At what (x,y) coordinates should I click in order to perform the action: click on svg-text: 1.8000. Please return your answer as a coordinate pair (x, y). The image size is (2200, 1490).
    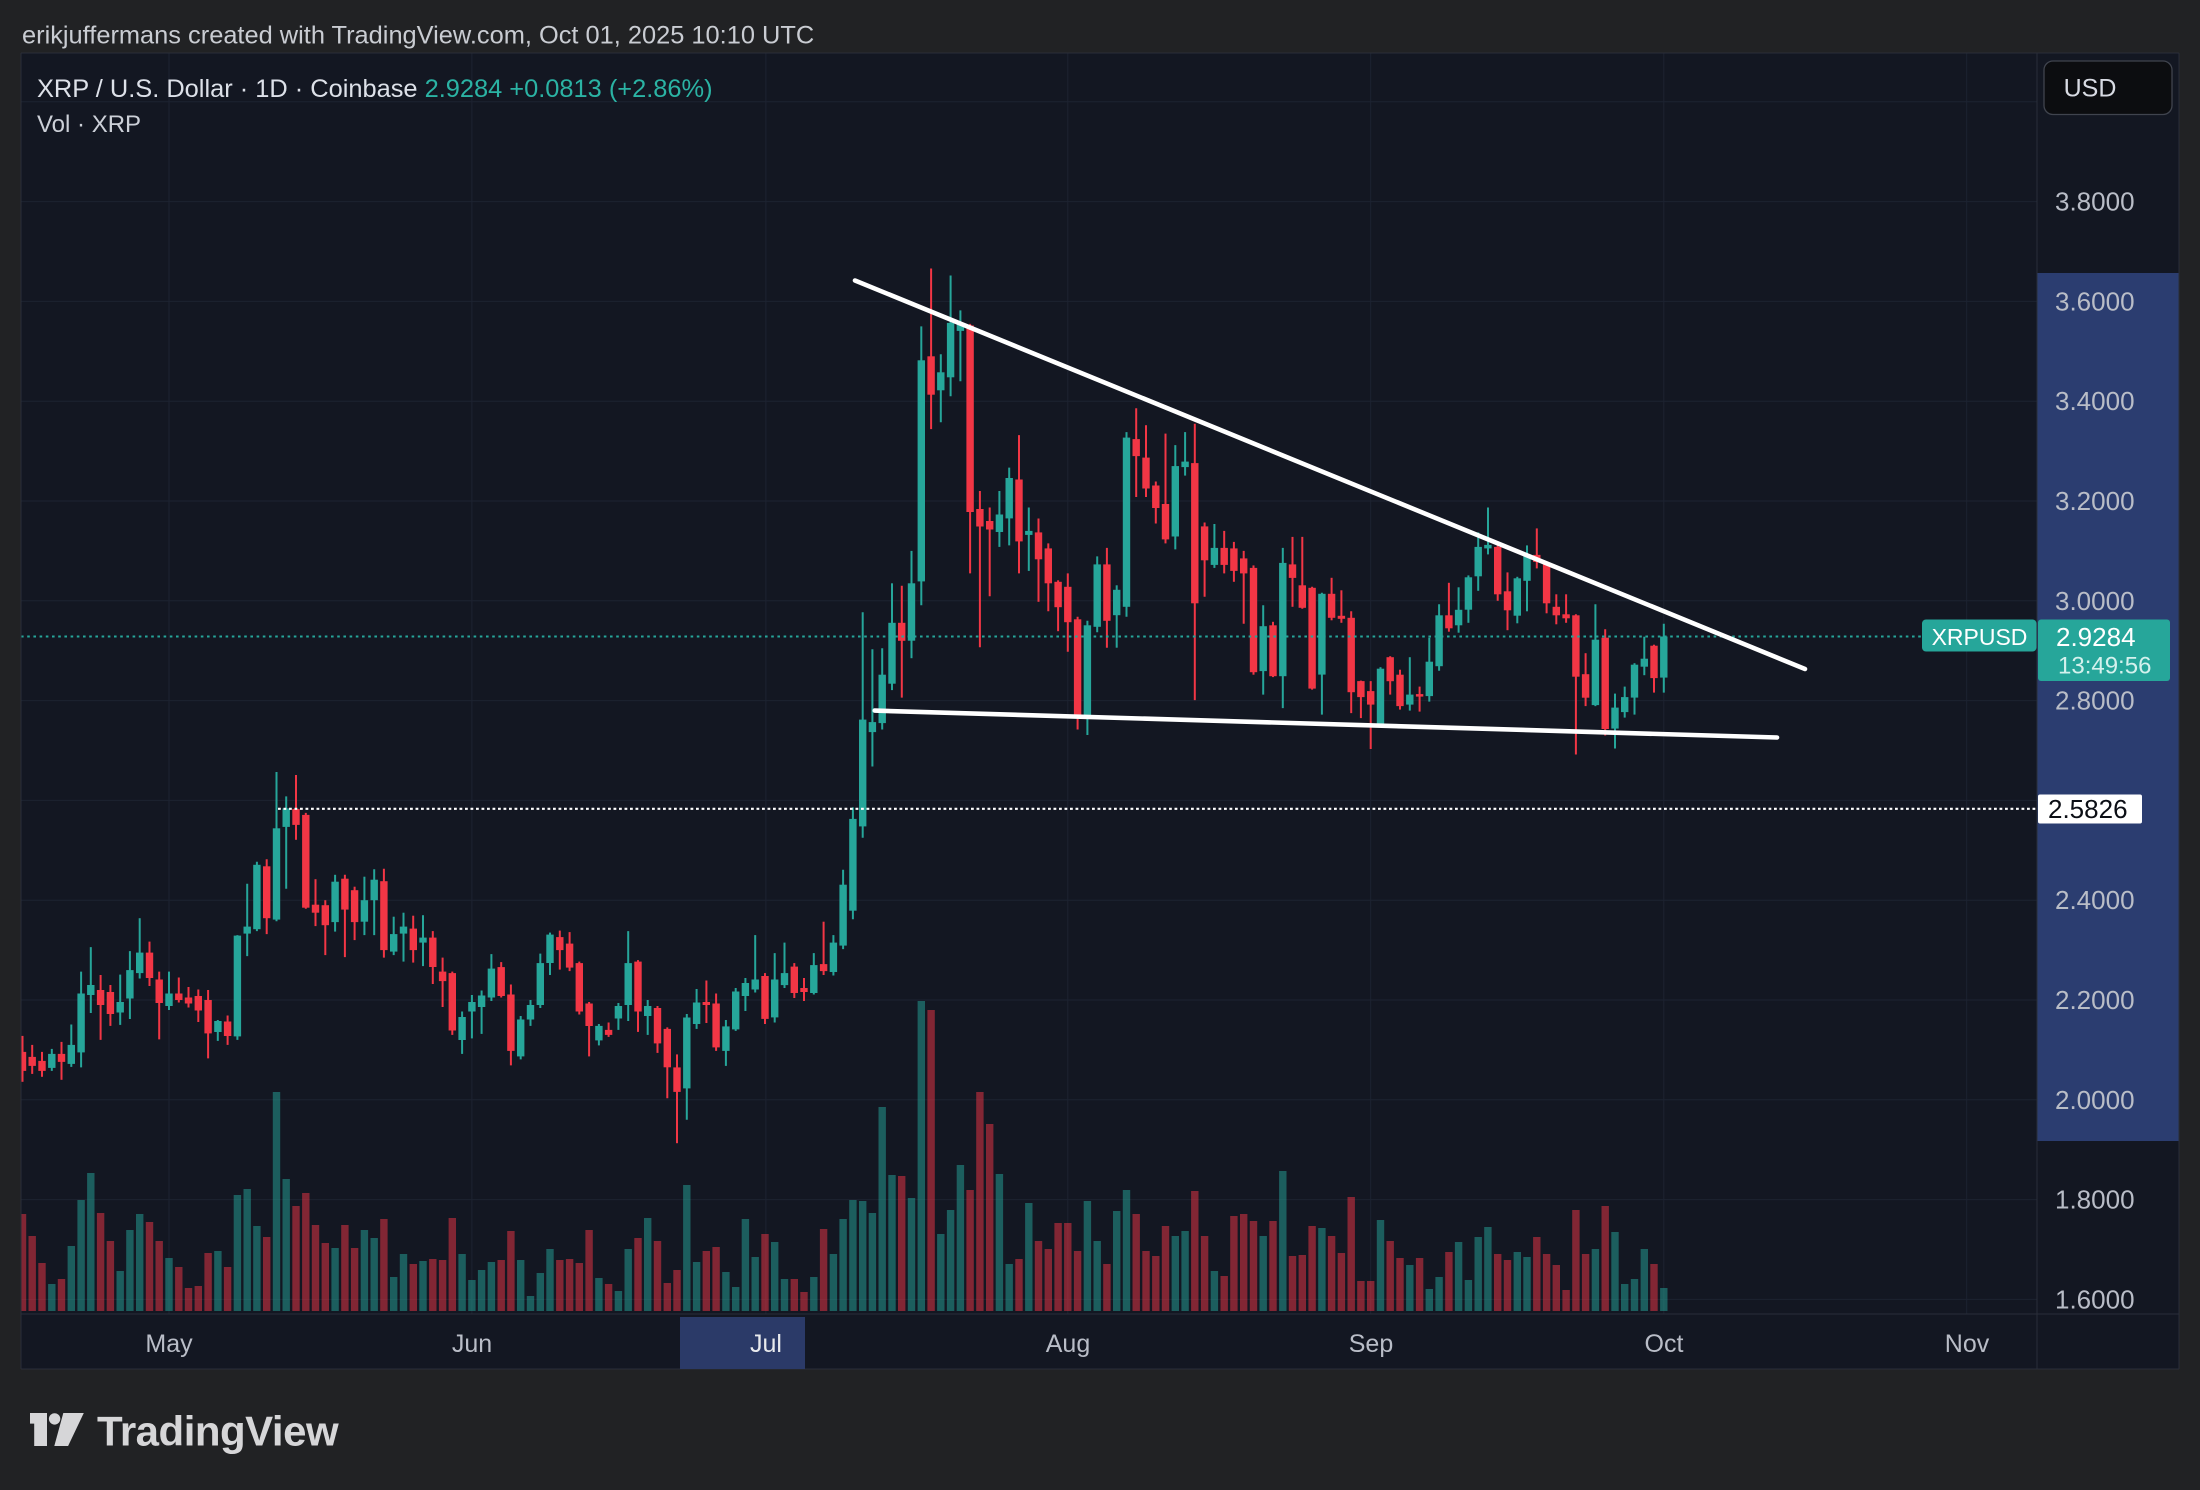
    Looking at the image, I should click on (2095, 1200).